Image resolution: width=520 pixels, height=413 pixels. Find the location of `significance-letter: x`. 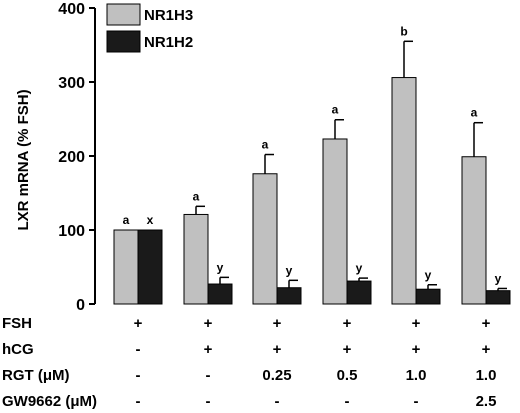

significance-letter: x is located at coordinates (150, 220).